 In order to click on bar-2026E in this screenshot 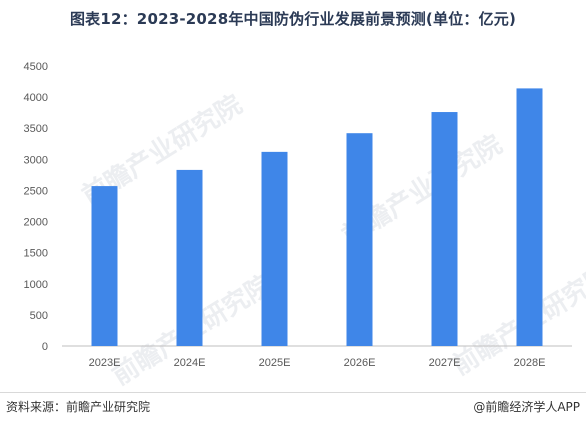, I will do `click(359, 239)`.